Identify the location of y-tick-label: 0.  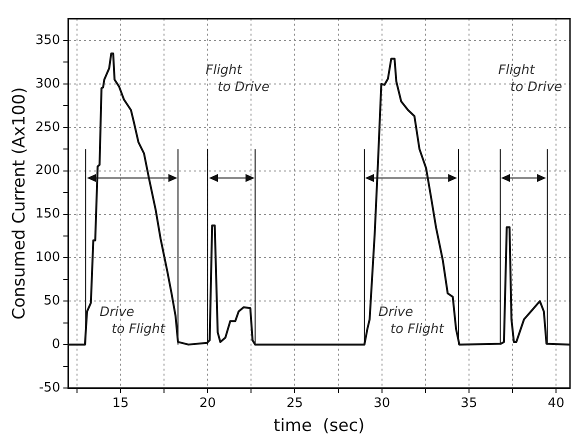
(56, 344).